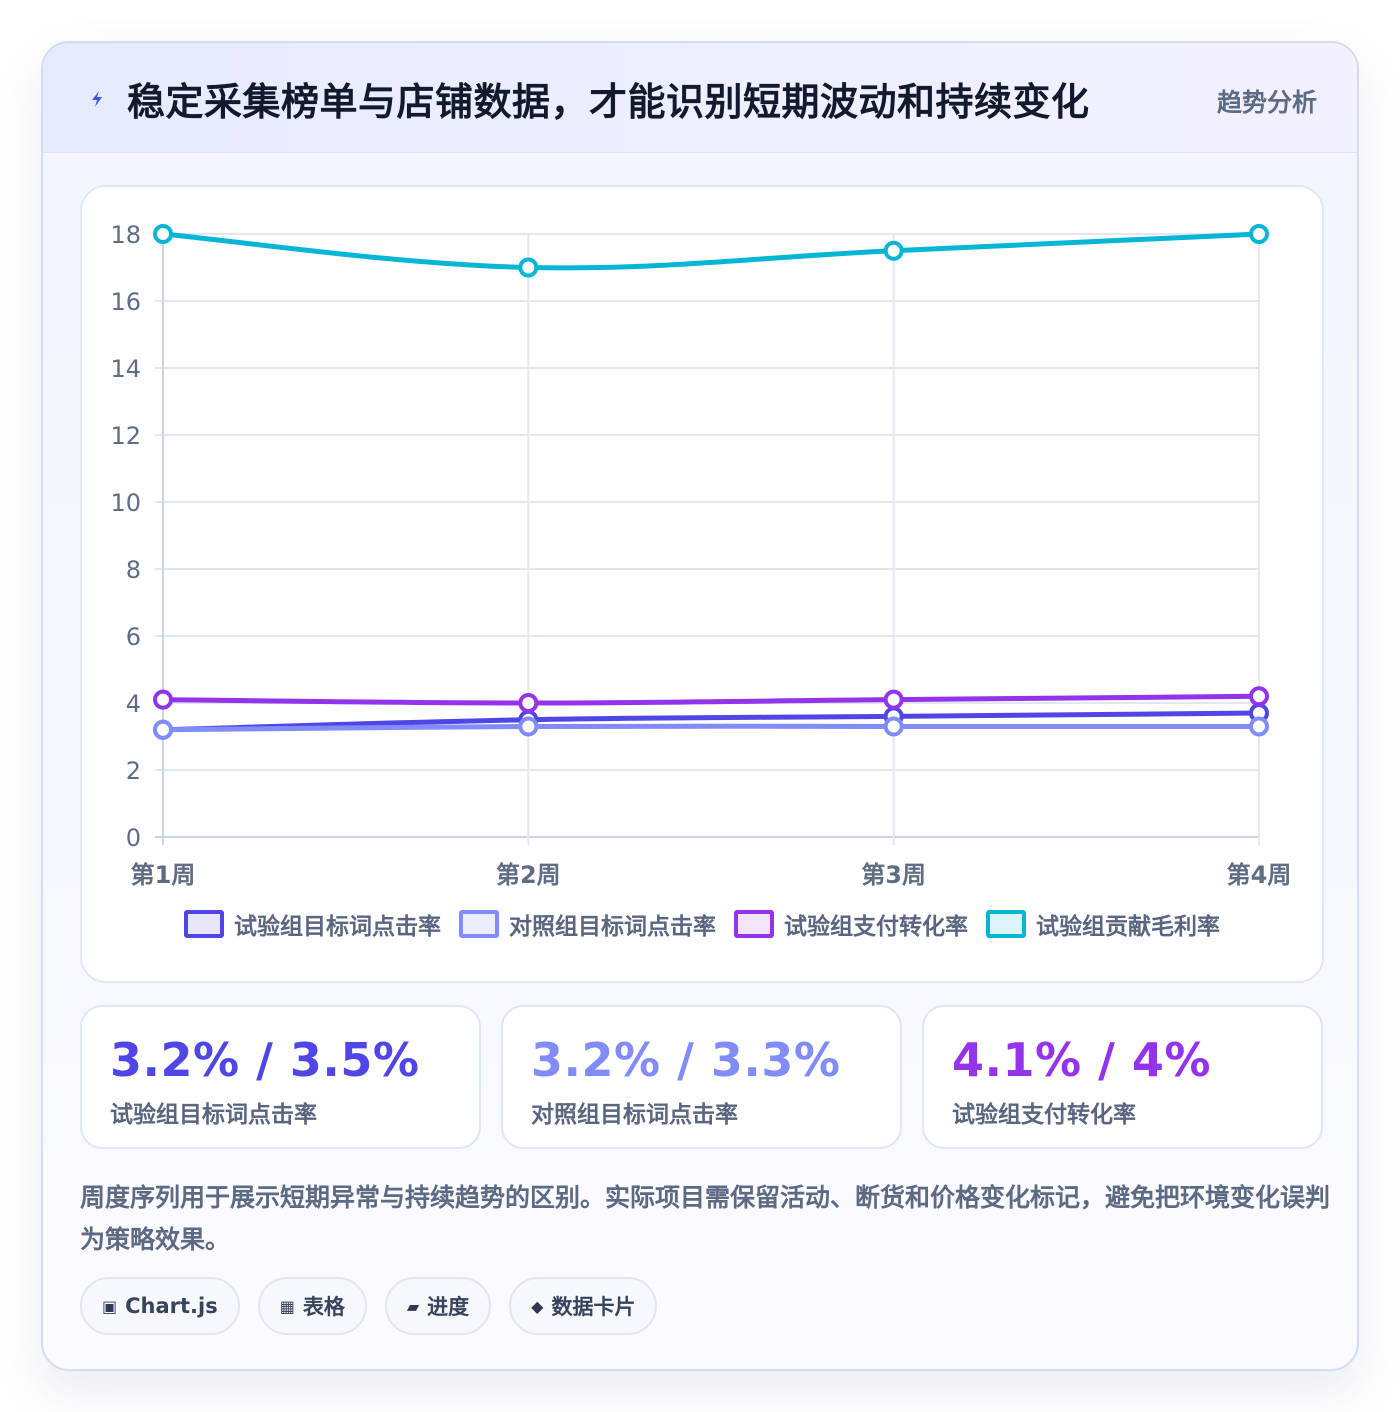 The width and height of the screenshot is (1400, 1412). What do you see at coordinates (213, 1115) in the screenshot?
I see `stat-label: 试验组目标词点击率` at bounding box center [213, 1115].